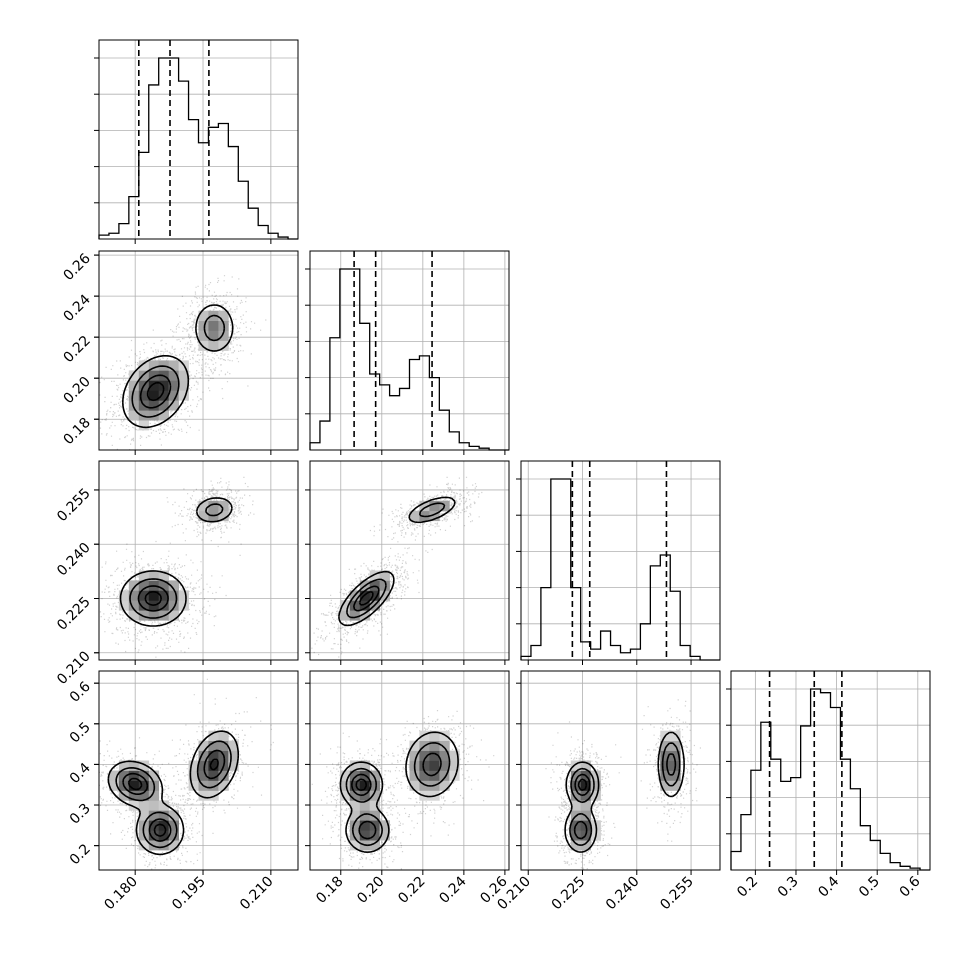 The height and width of the screenshot is (970, 970). I want to click on x-tick-label: 0.24, so click(452, 889).